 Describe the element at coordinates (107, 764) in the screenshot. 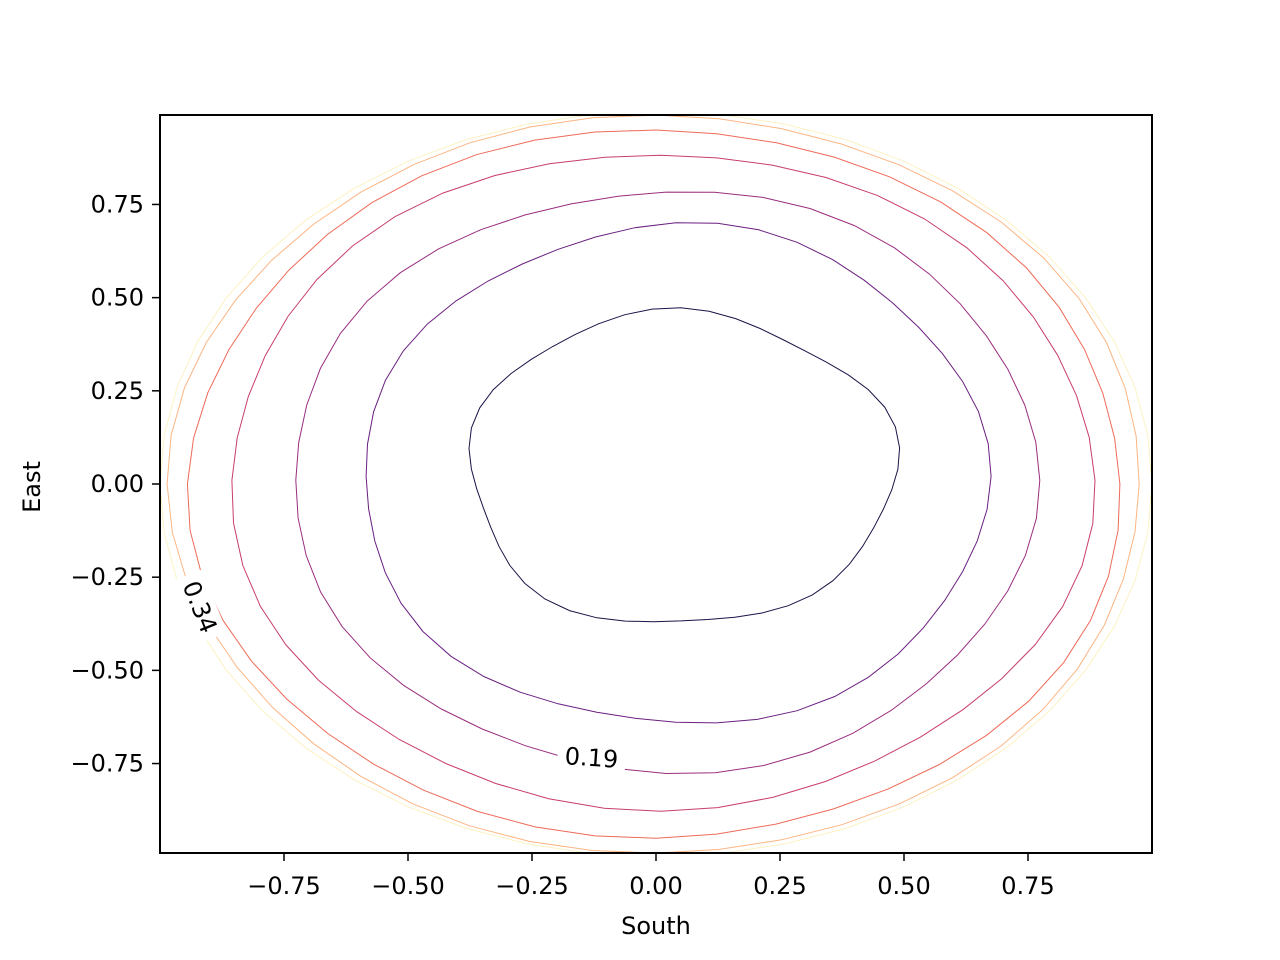

I see `y-tick-label: −0.75` at that location.